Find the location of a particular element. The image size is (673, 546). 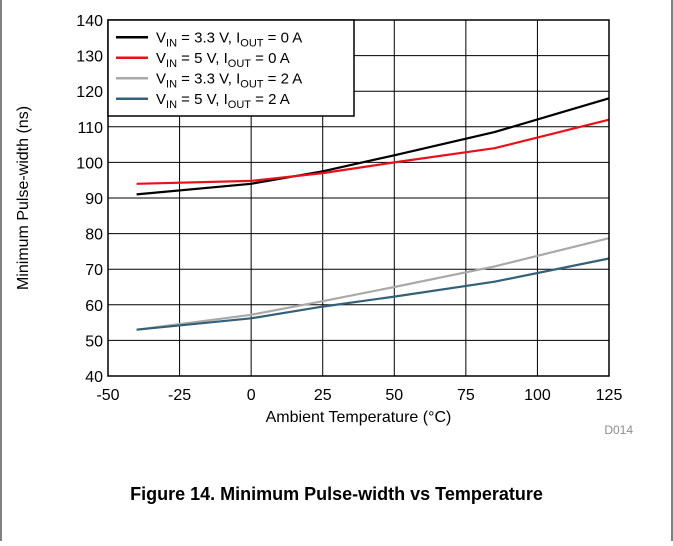

legend-label: VIN = 3.3 V, IOUT = 2 A is located at coordinates (229, 80).